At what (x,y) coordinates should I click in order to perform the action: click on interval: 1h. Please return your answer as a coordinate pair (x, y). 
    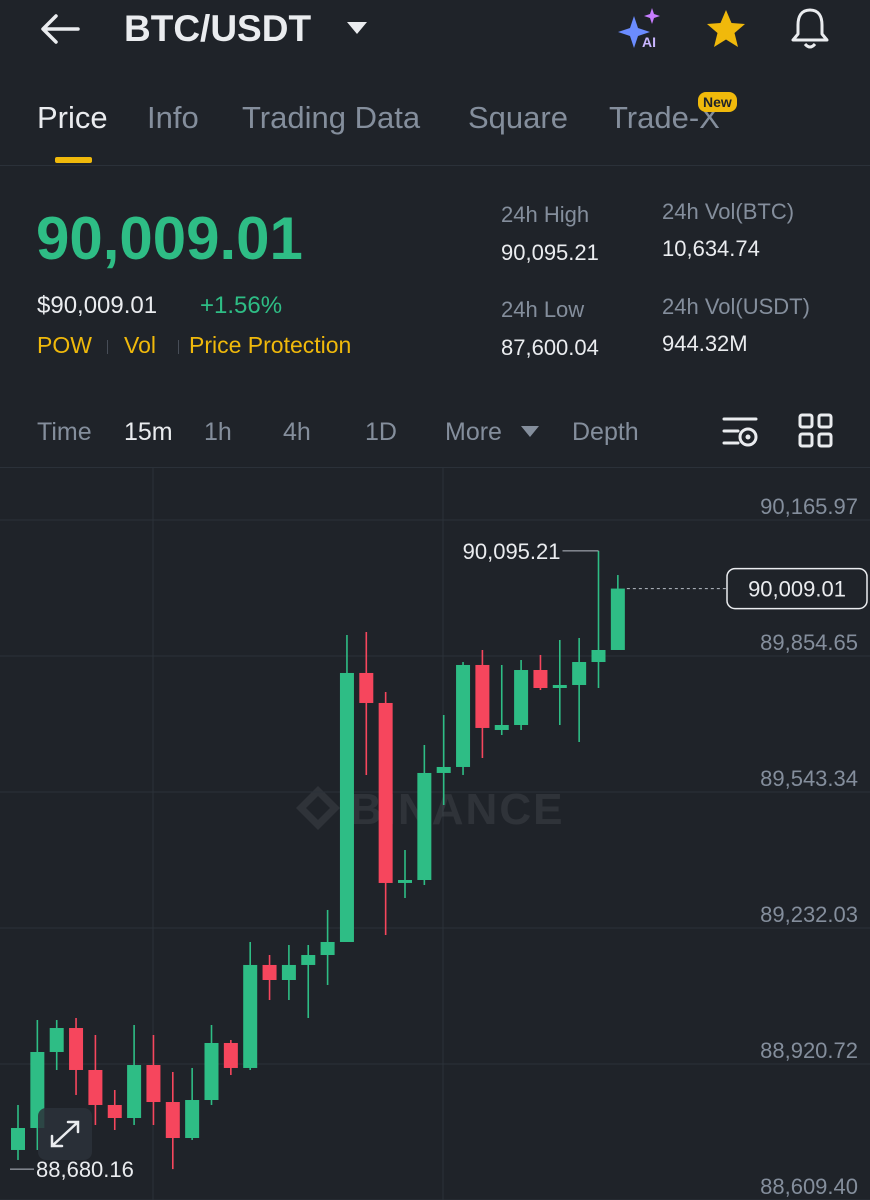
    Looking at the image, I should click on (218, 432).